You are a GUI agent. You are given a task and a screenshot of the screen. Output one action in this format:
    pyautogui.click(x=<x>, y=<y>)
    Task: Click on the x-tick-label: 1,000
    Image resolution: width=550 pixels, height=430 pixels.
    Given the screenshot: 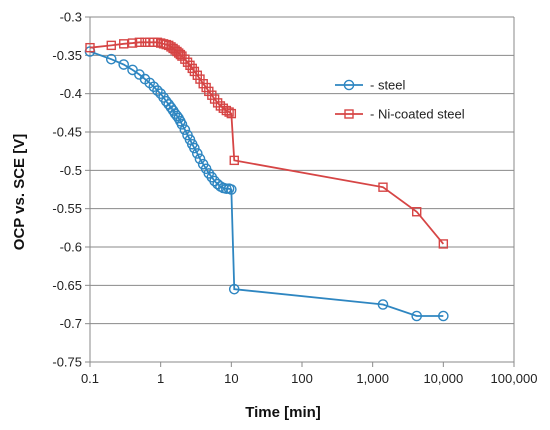 What is the action you would take?
    pyautogui.click(x=372, y=378)
    